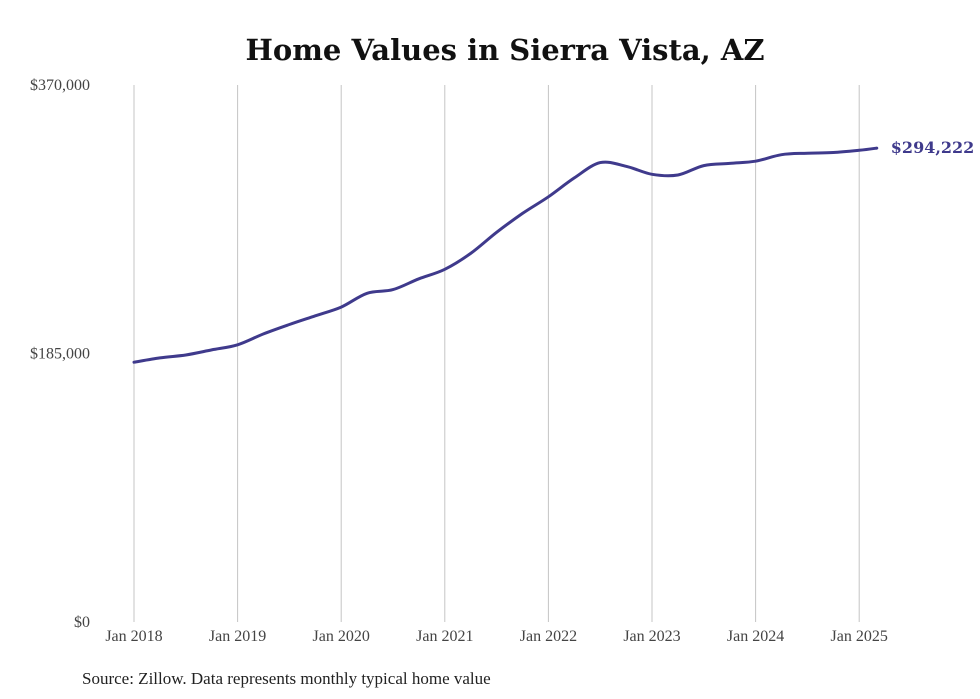 The image size is (980, 699). Describe the element at coordinates (548, 636) in the screenshot. I see `x-tick-label-4: Jan 2022` at that location.